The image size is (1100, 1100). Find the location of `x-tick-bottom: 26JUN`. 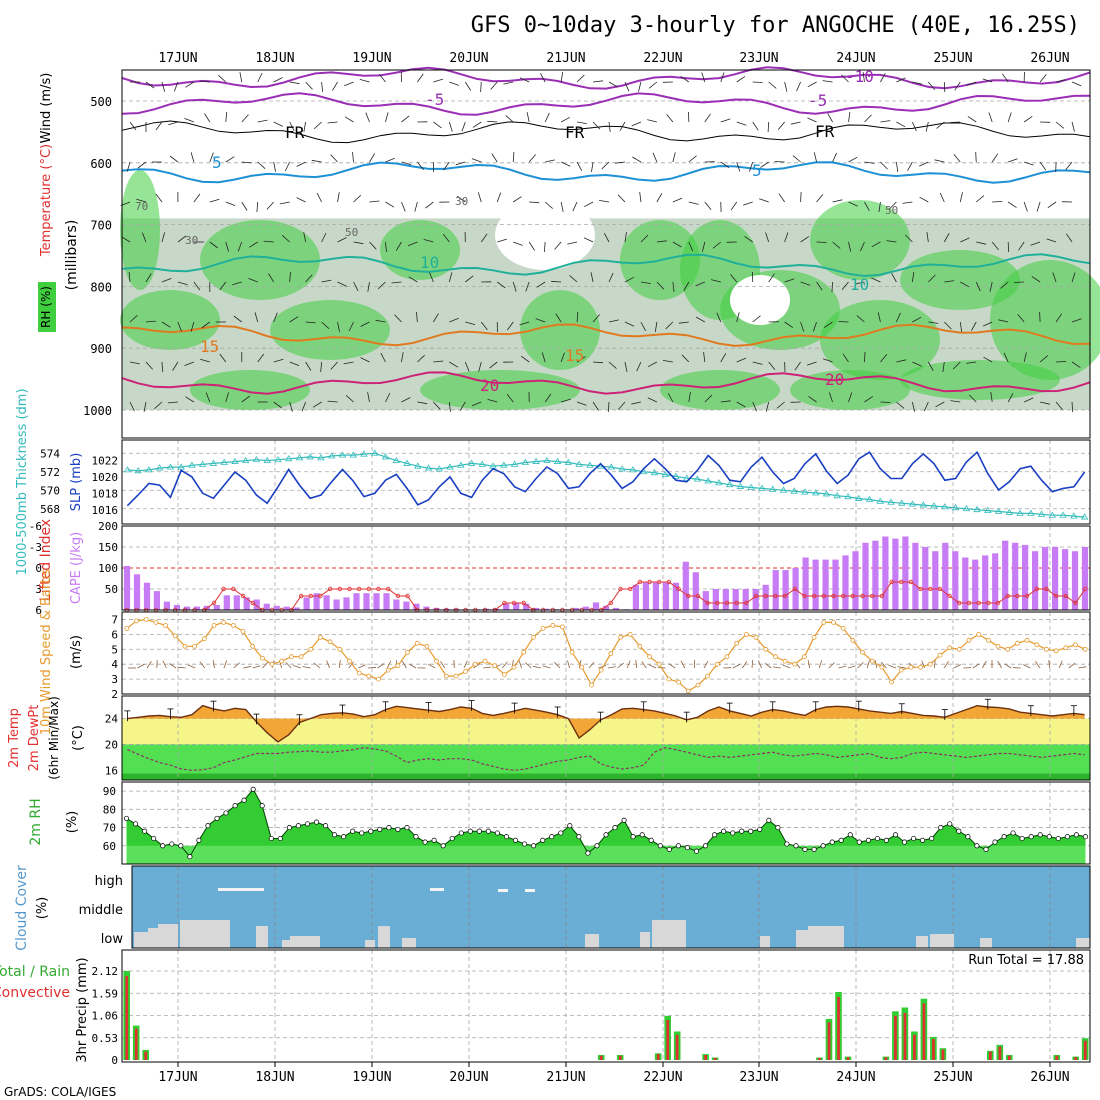

x-tick-bottom: 26JUN is located at coordinates (1049, 1077).